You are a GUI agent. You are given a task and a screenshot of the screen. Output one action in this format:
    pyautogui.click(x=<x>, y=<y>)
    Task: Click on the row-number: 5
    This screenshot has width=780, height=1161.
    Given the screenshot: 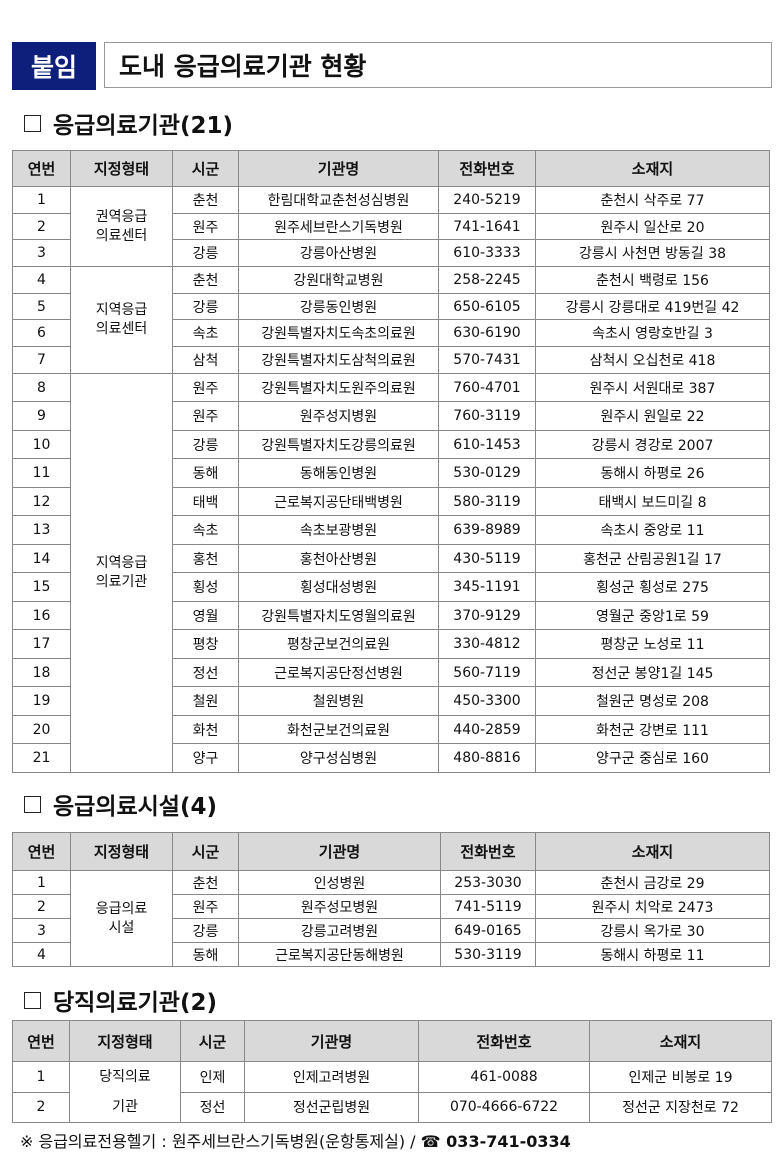 What is the action you would take?
    pyautogui.click(x=41, y=306)
    